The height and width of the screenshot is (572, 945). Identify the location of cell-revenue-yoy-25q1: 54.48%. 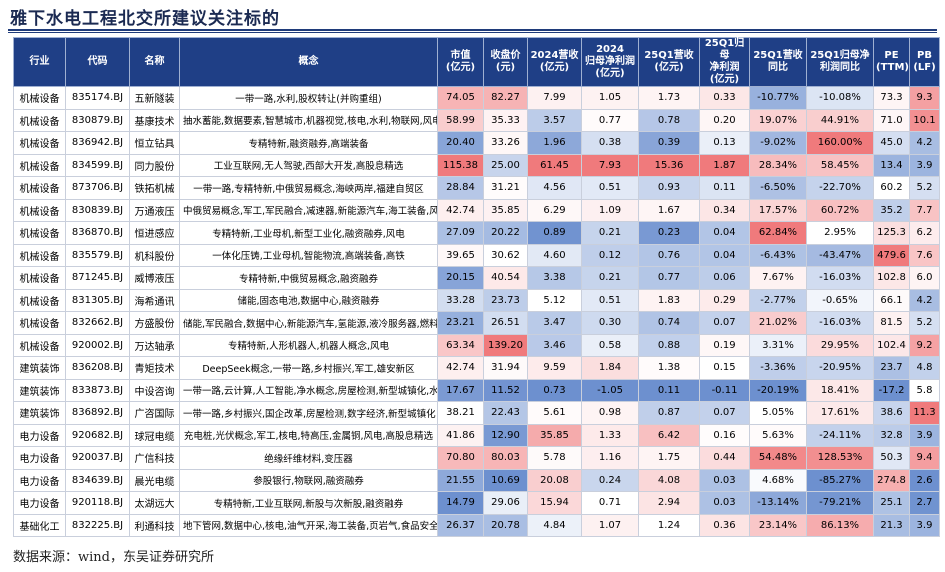
(778, 458).